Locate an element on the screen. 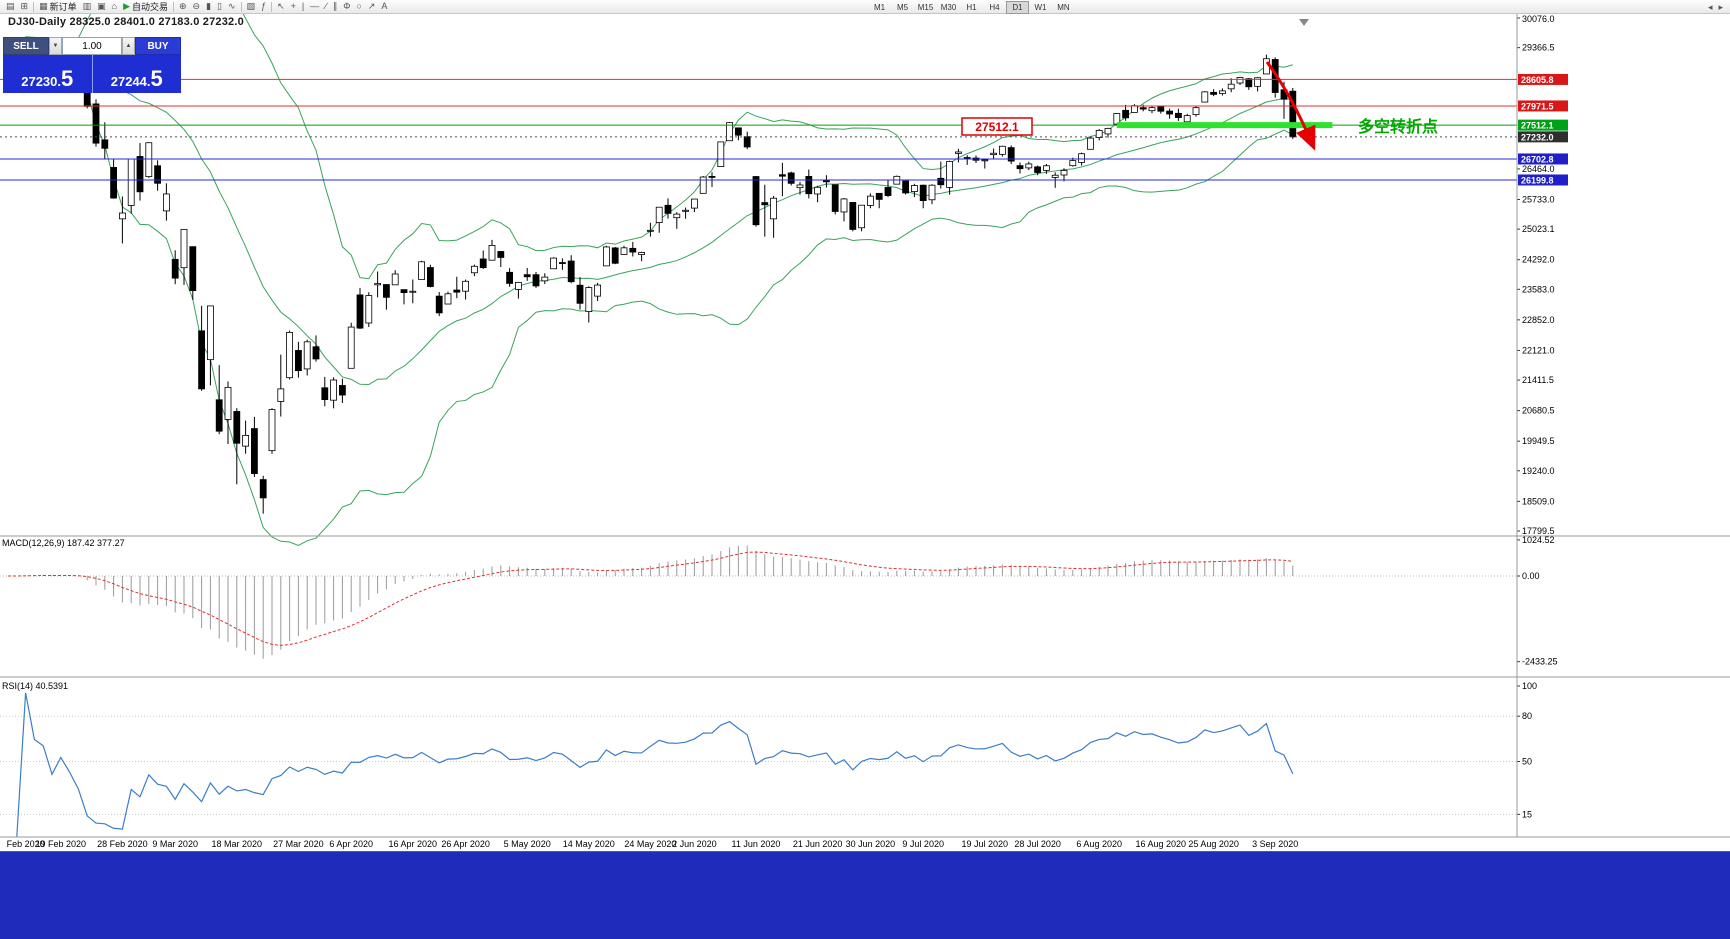 This screenshot has width=1730, height=939. arrows-icon: ↗ is located at coordinates (371, 6).